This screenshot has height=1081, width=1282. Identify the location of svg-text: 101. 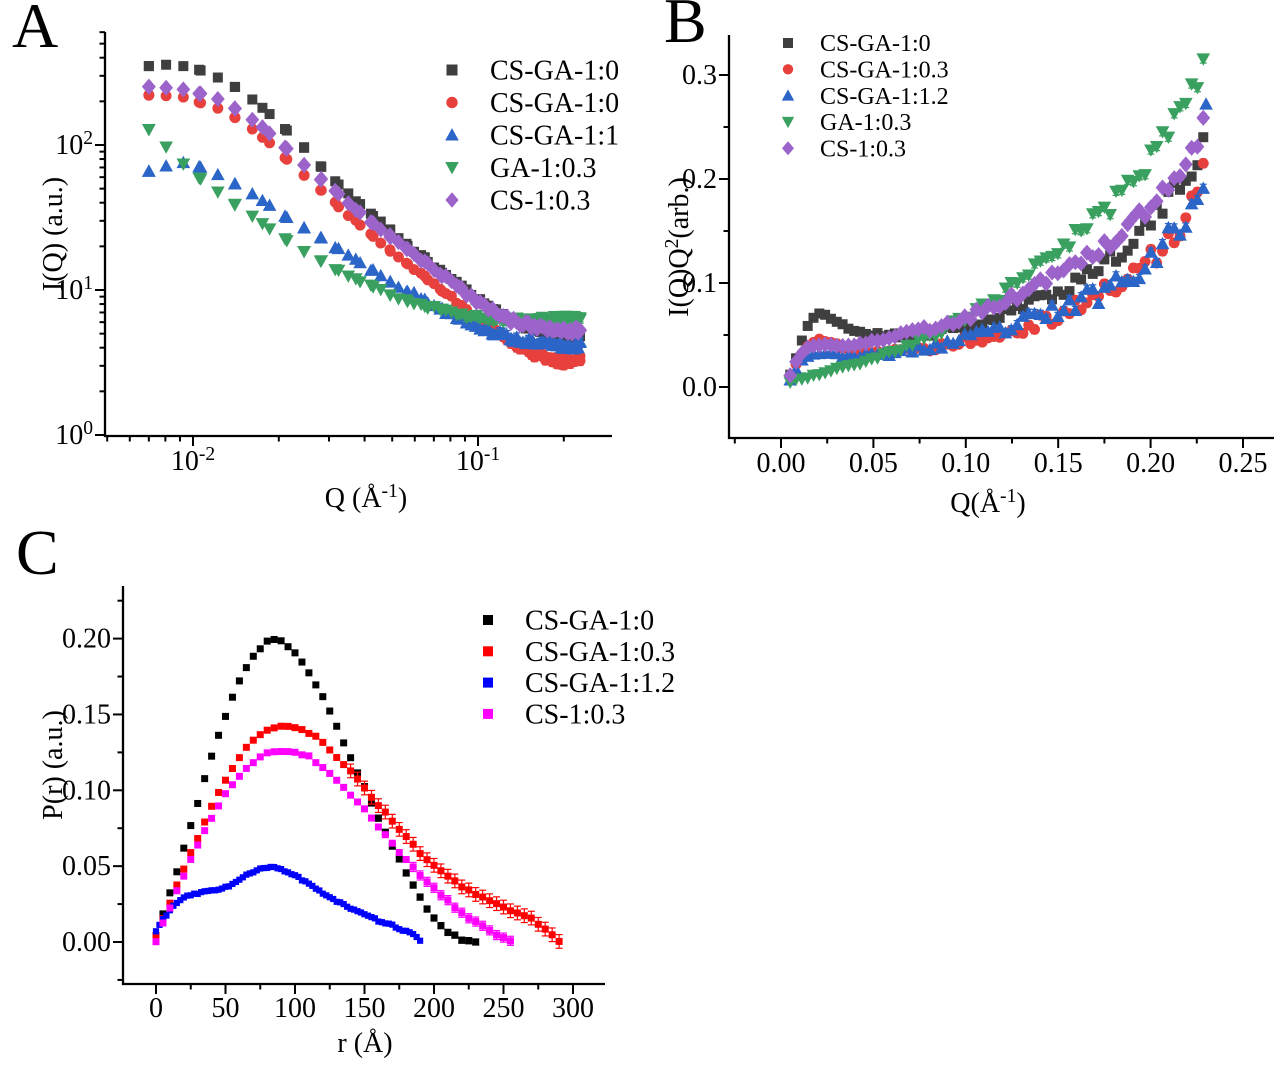
(74, 289).